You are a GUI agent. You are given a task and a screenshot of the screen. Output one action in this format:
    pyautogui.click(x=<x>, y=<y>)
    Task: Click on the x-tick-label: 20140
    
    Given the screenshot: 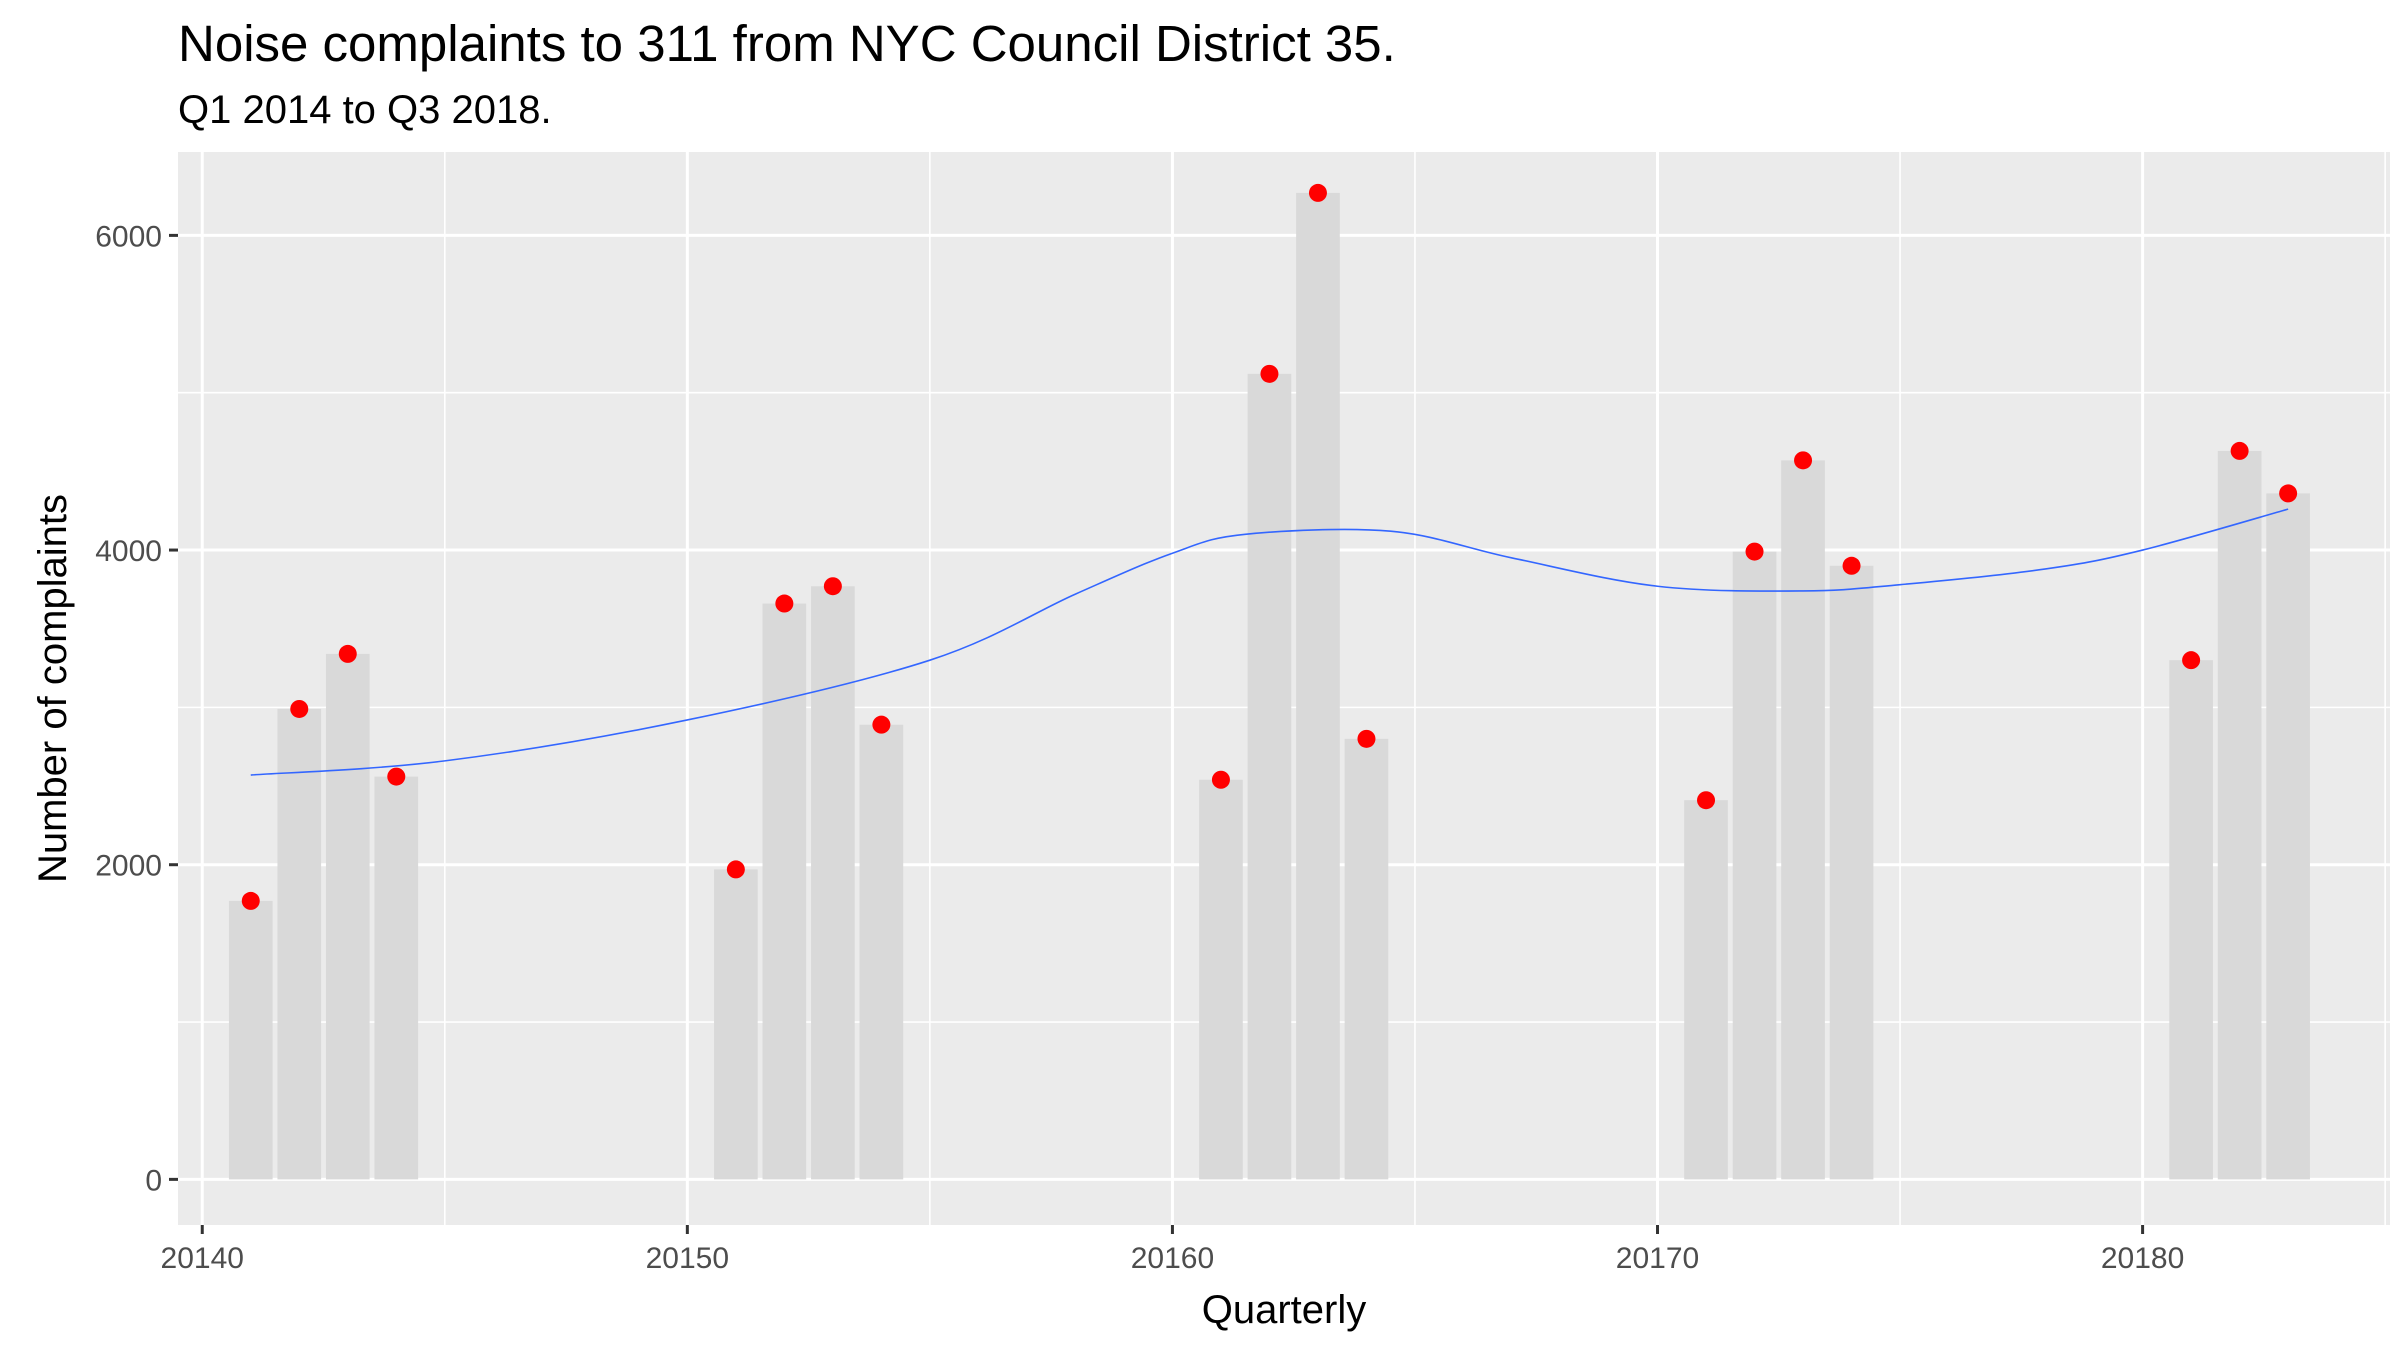 What is the action you would take?
    pyautogui.click(x=202, y=1258)
    